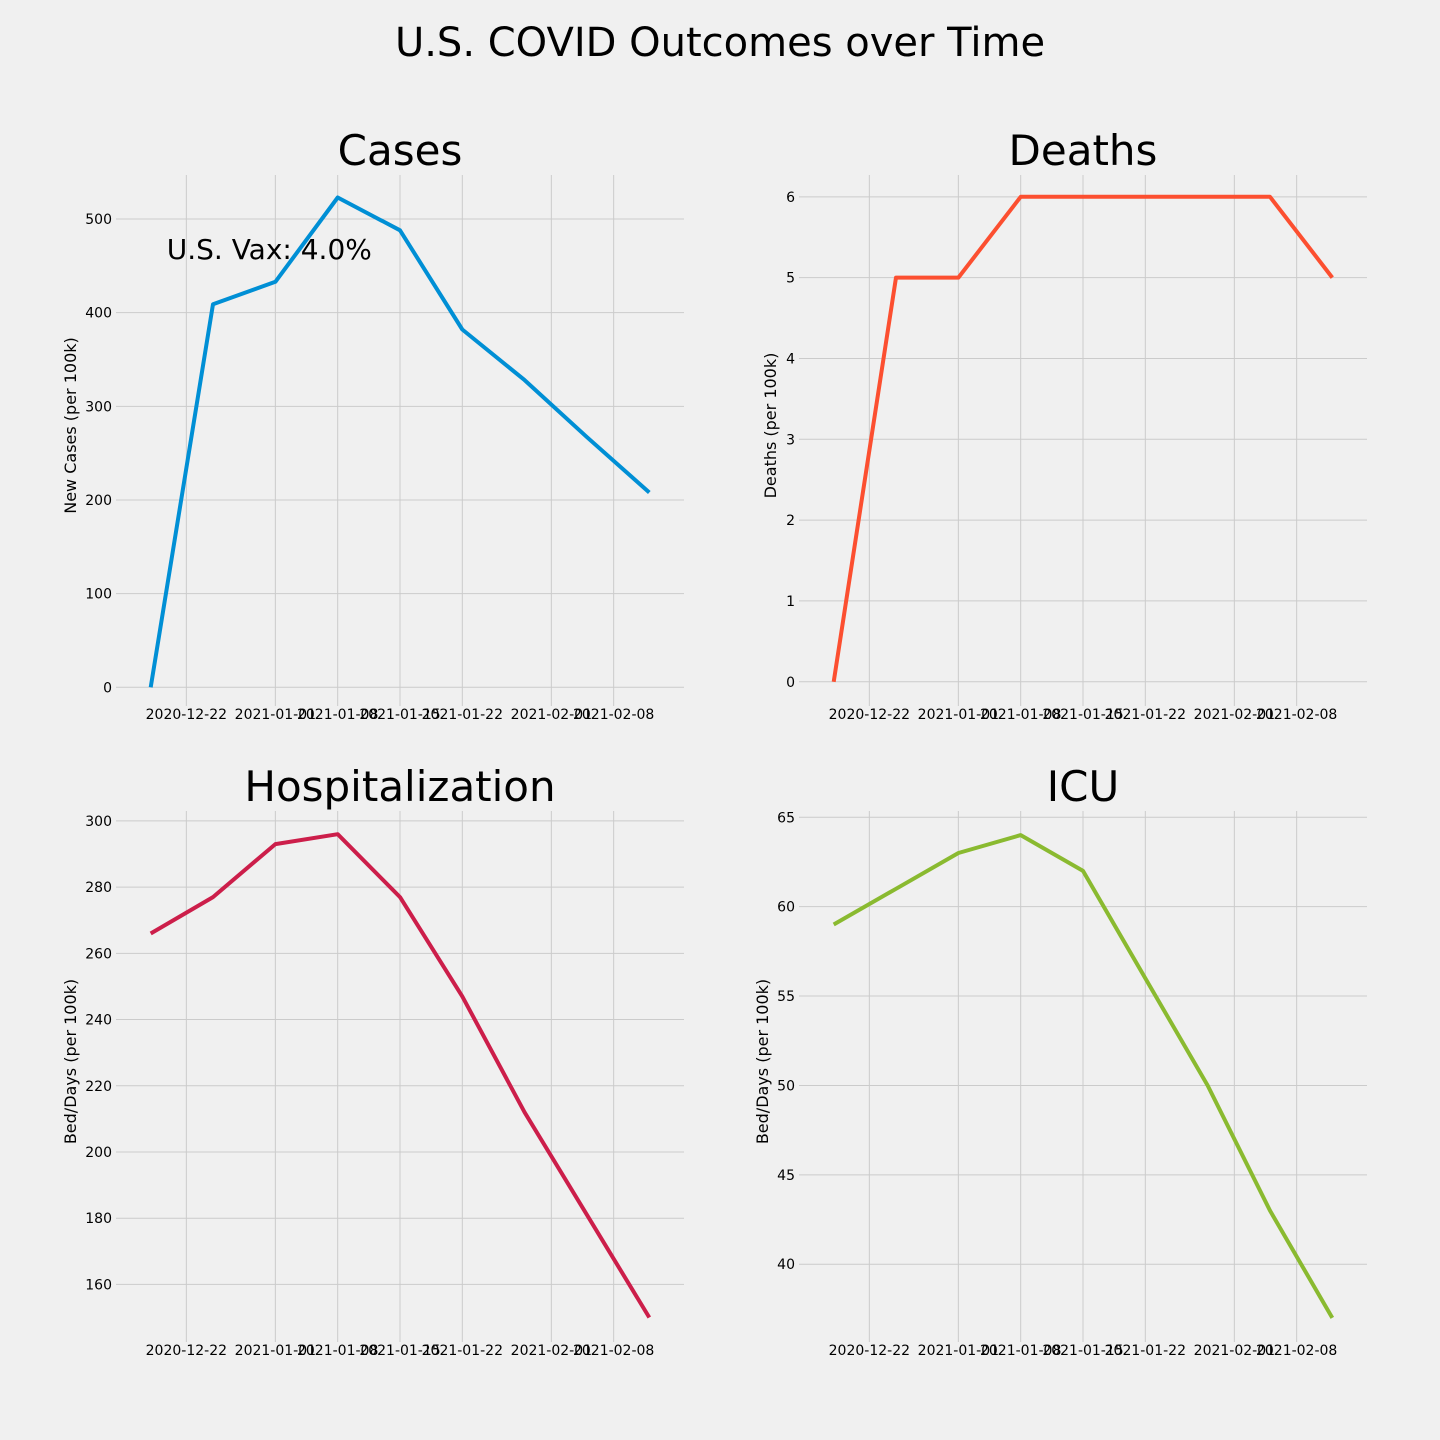 The image size is (1440, 1440). I want to click on y-axis-label: New Cases (per 100k), so click(70, 425).